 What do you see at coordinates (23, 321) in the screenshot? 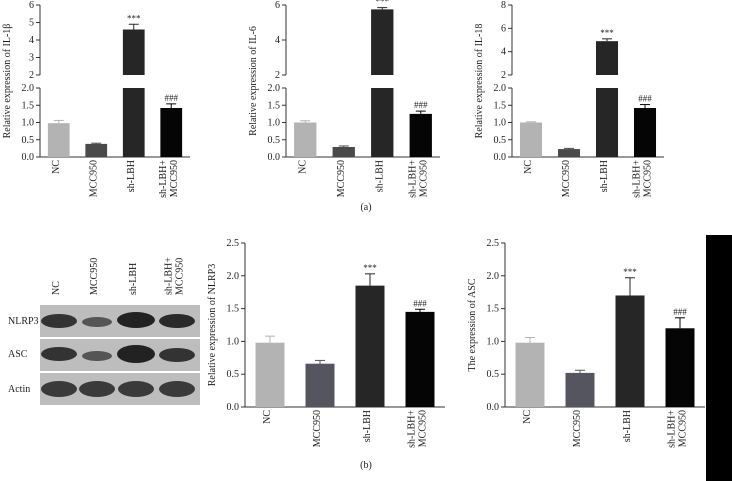
I see `row-label: NLRP3` at bounding box center [23, 321].